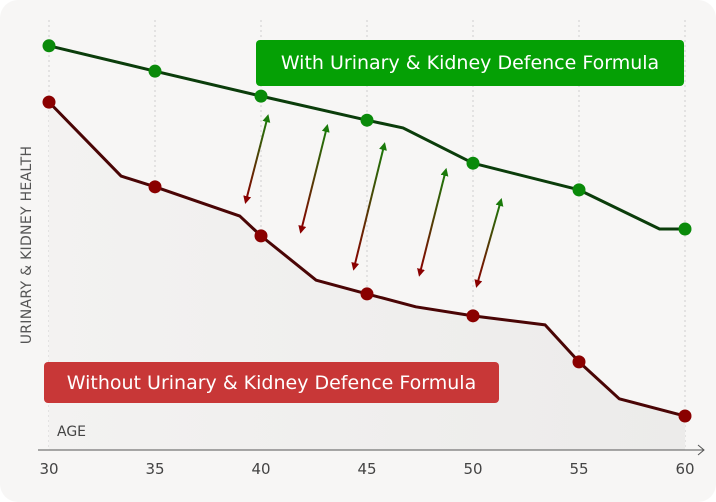  I want to click on x-tick-label: 60, so click(685, 469).